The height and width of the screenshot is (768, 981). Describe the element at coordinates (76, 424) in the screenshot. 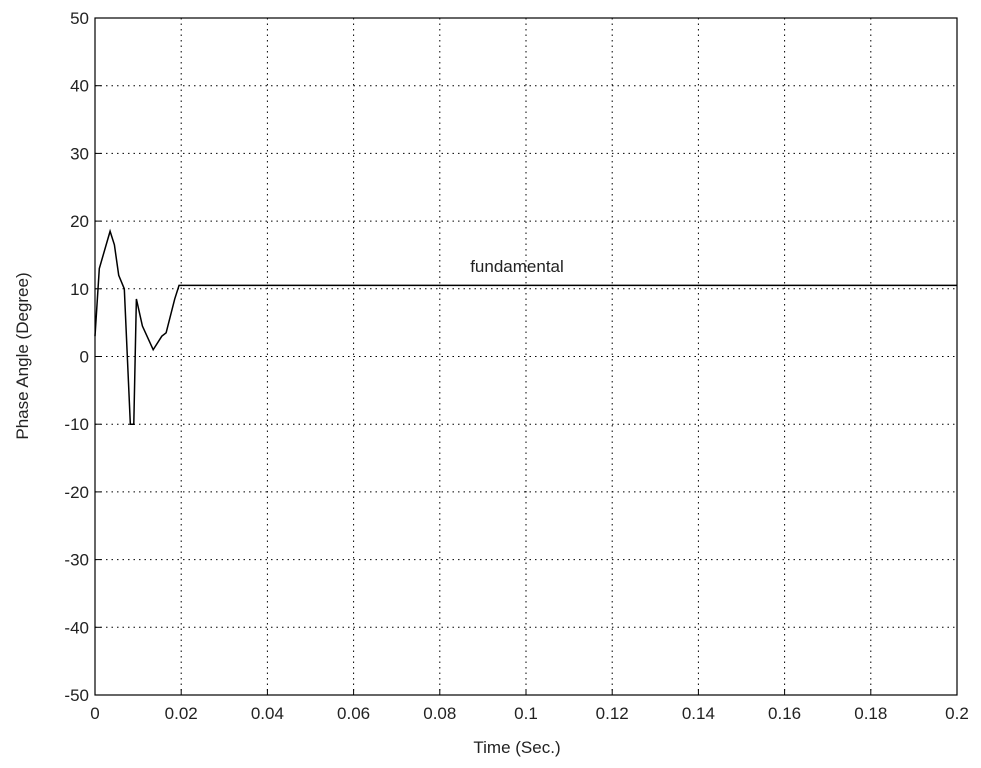

I see `y-tick-label: -10` at that location.